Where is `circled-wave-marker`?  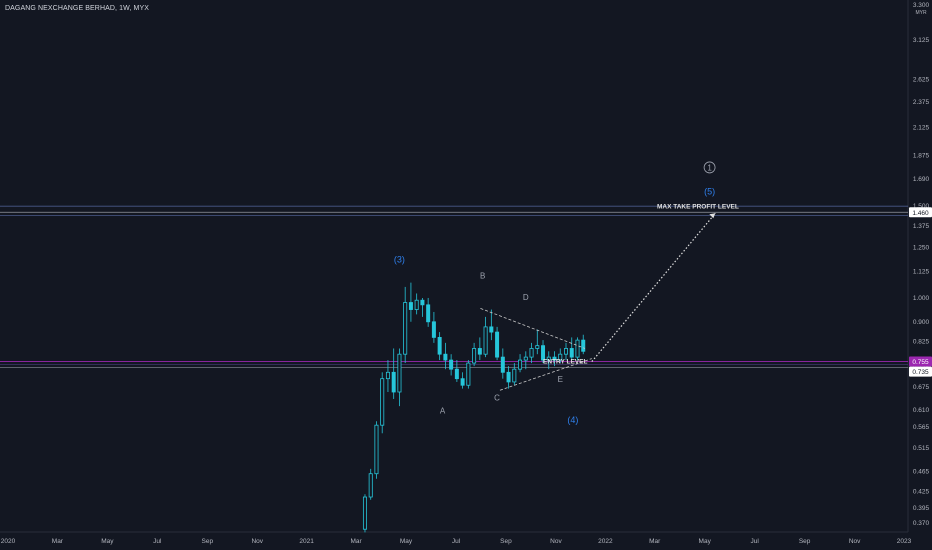 circled-wave-marker is located at coordinates (709, 167).